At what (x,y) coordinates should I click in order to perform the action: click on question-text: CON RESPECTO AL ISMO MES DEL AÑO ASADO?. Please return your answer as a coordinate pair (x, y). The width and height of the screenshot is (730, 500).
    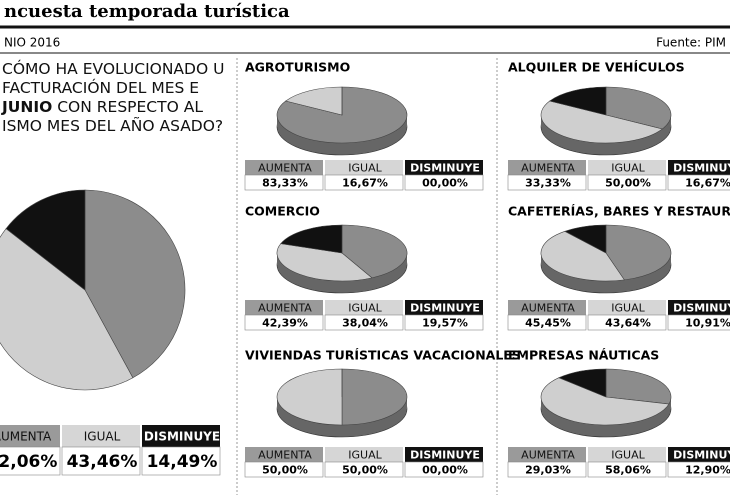
    Looking at the image, I should click on (113, 116).